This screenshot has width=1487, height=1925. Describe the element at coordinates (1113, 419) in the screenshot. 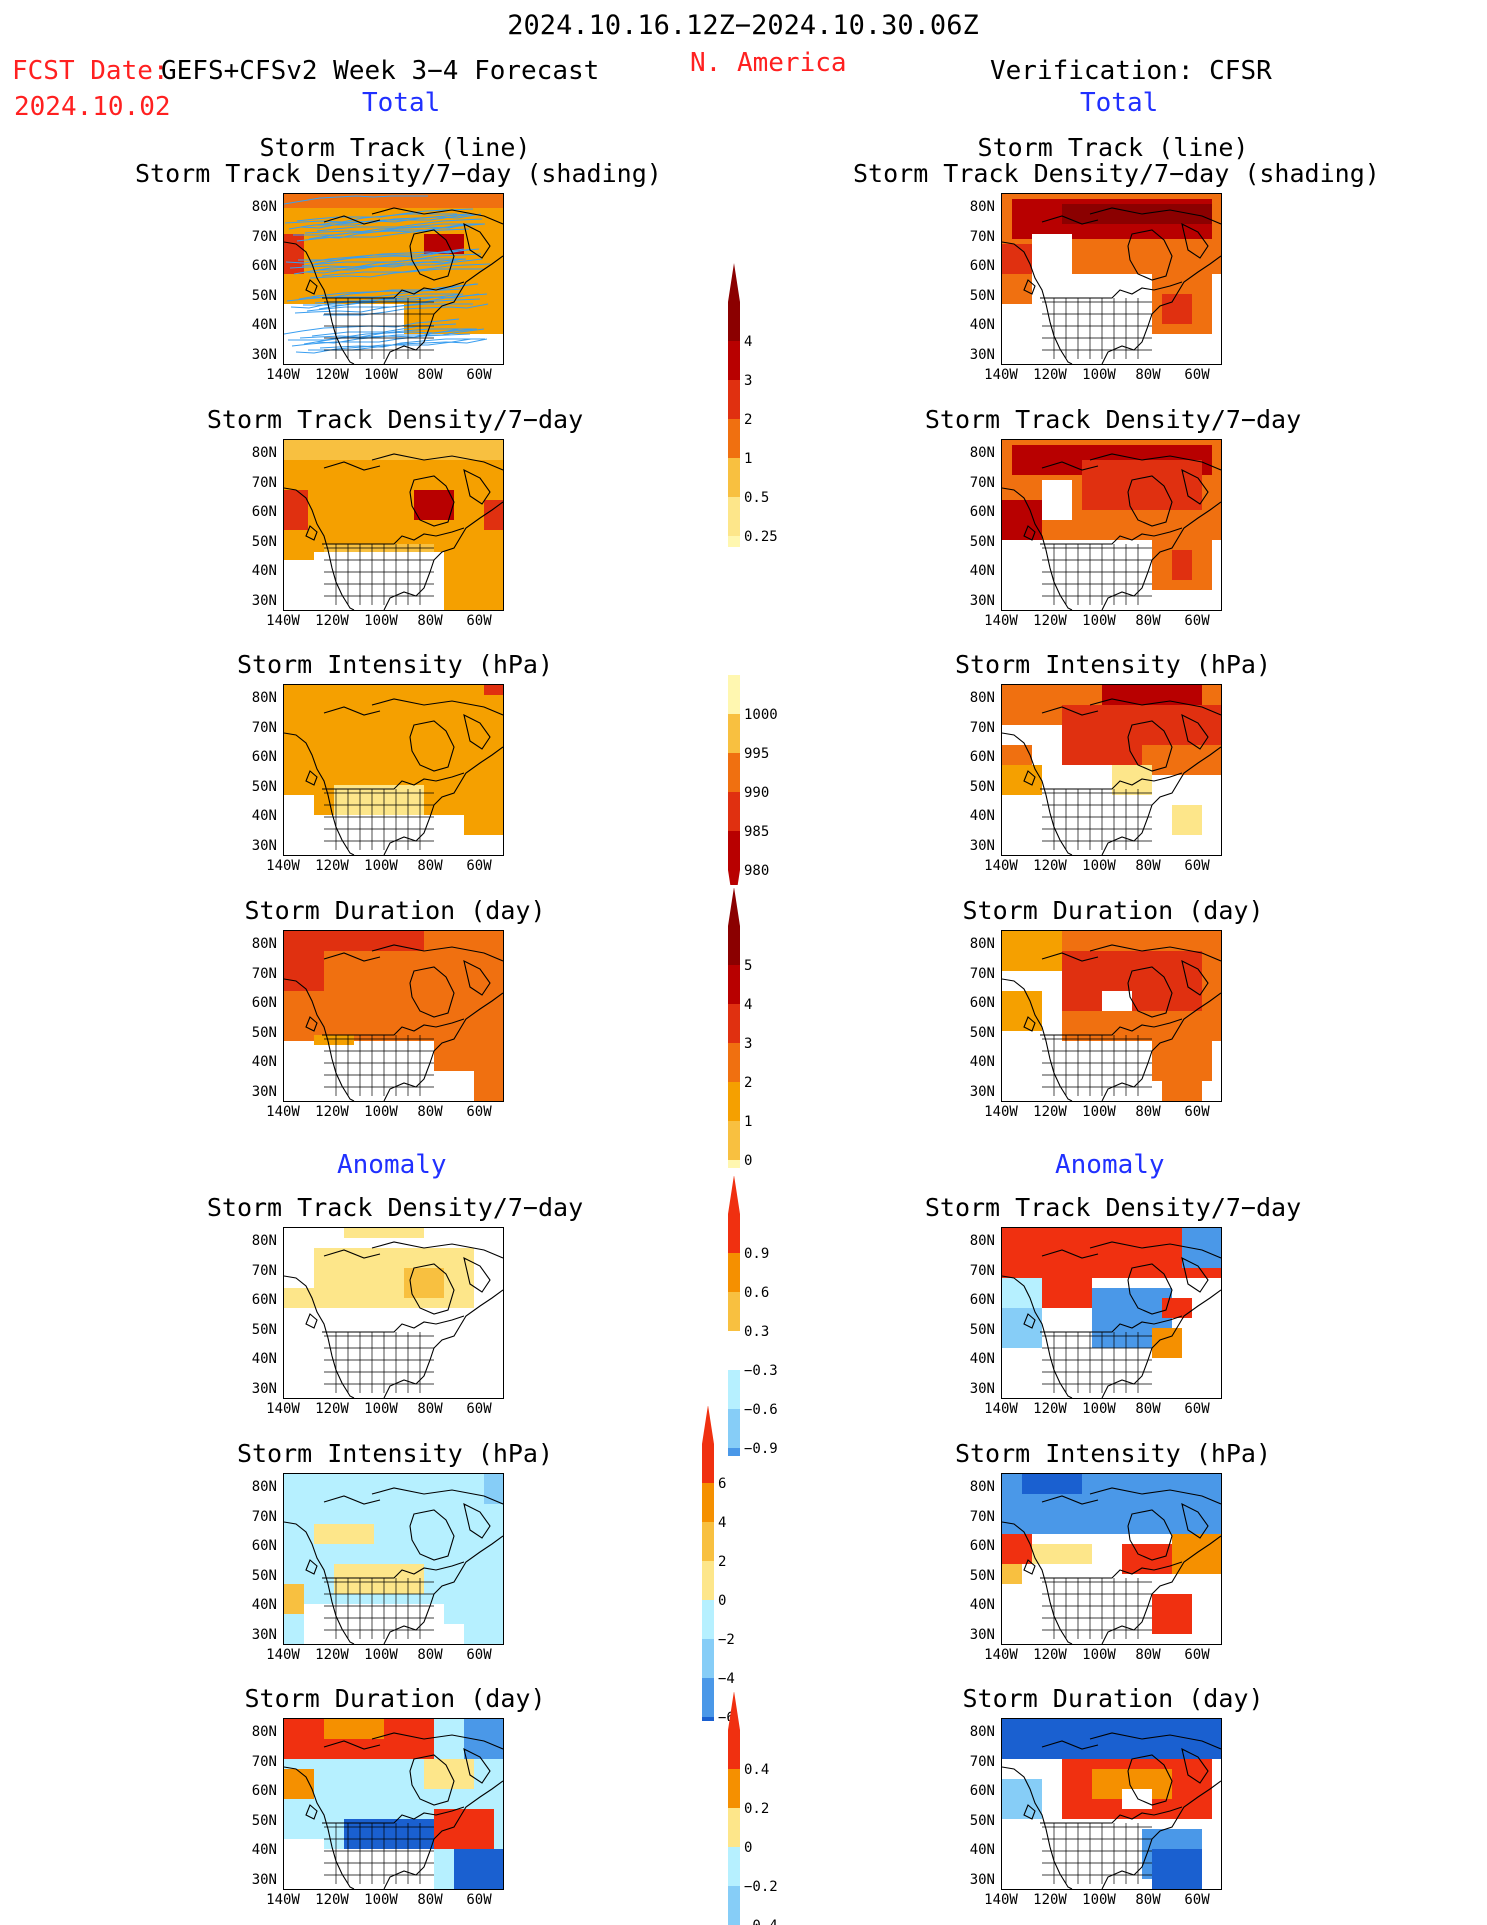

I see `title-density-right: Storm Track Density/7−day` at that location.